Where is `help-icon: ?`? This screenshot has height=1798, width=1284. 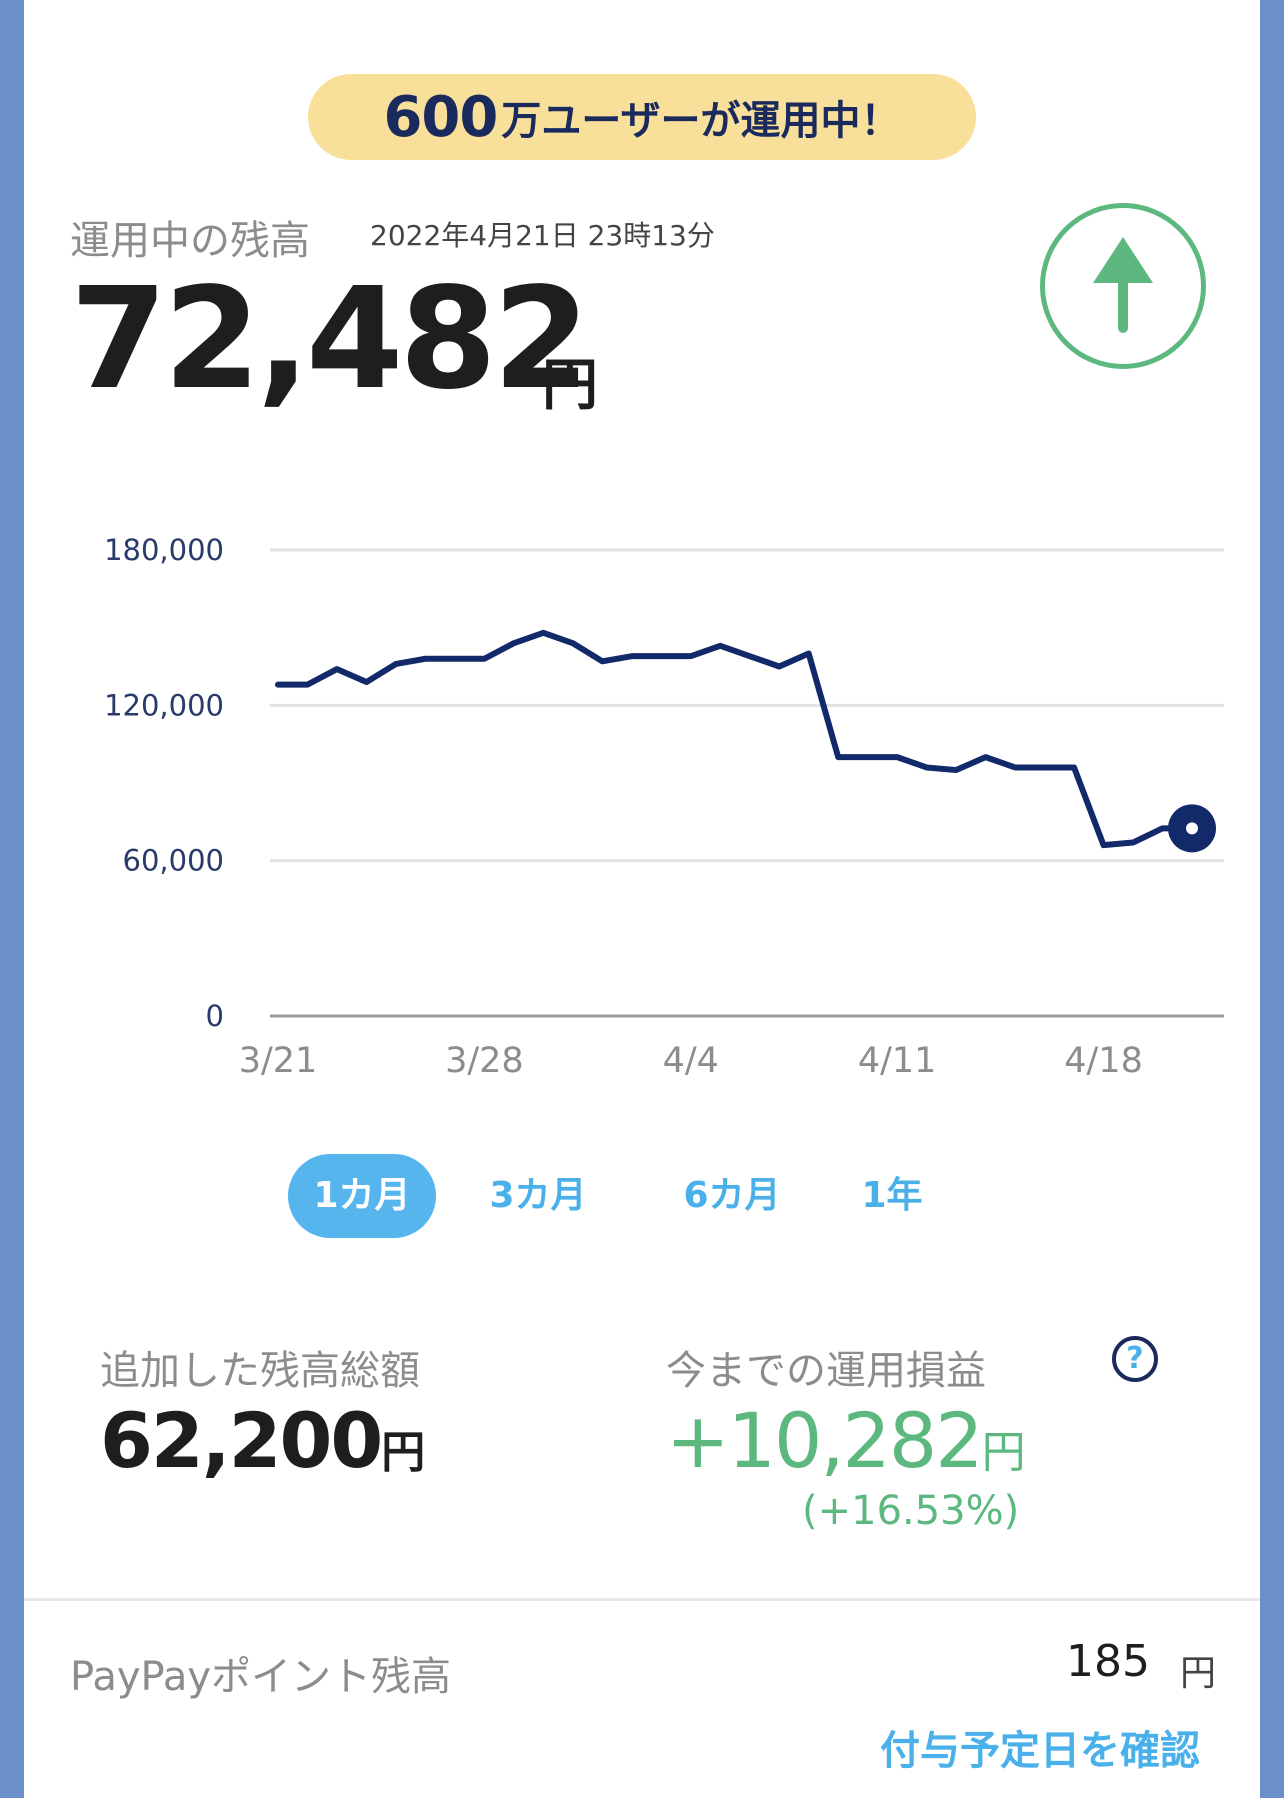 help-icon: ? is located at coordinates (1135, 1359).